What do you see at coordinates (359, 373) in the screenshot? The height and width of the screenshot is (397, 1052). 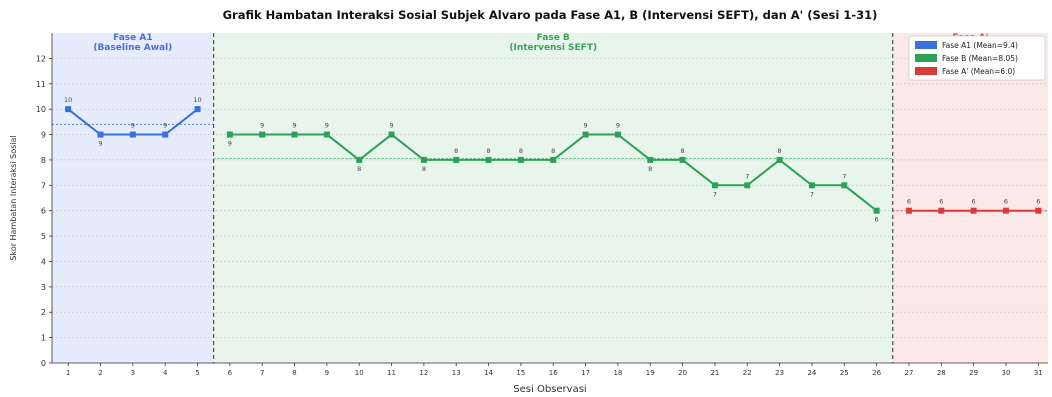 I see `x-tick-label: 10` at bounding box center [359, 373].